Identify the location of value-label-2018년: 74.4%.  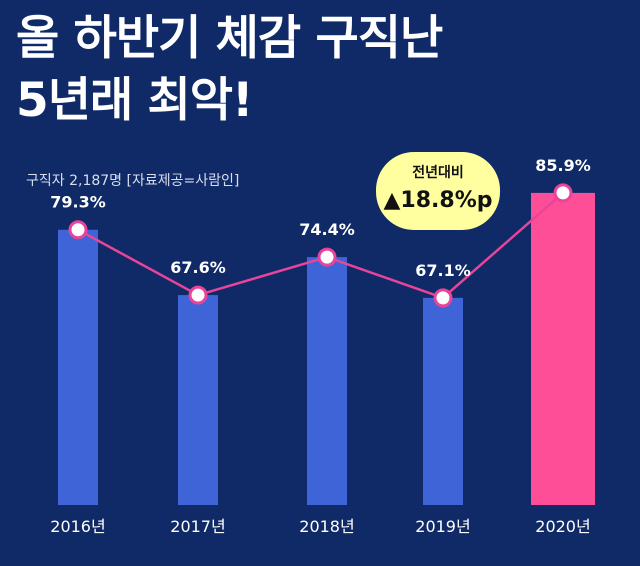
(327, 229).